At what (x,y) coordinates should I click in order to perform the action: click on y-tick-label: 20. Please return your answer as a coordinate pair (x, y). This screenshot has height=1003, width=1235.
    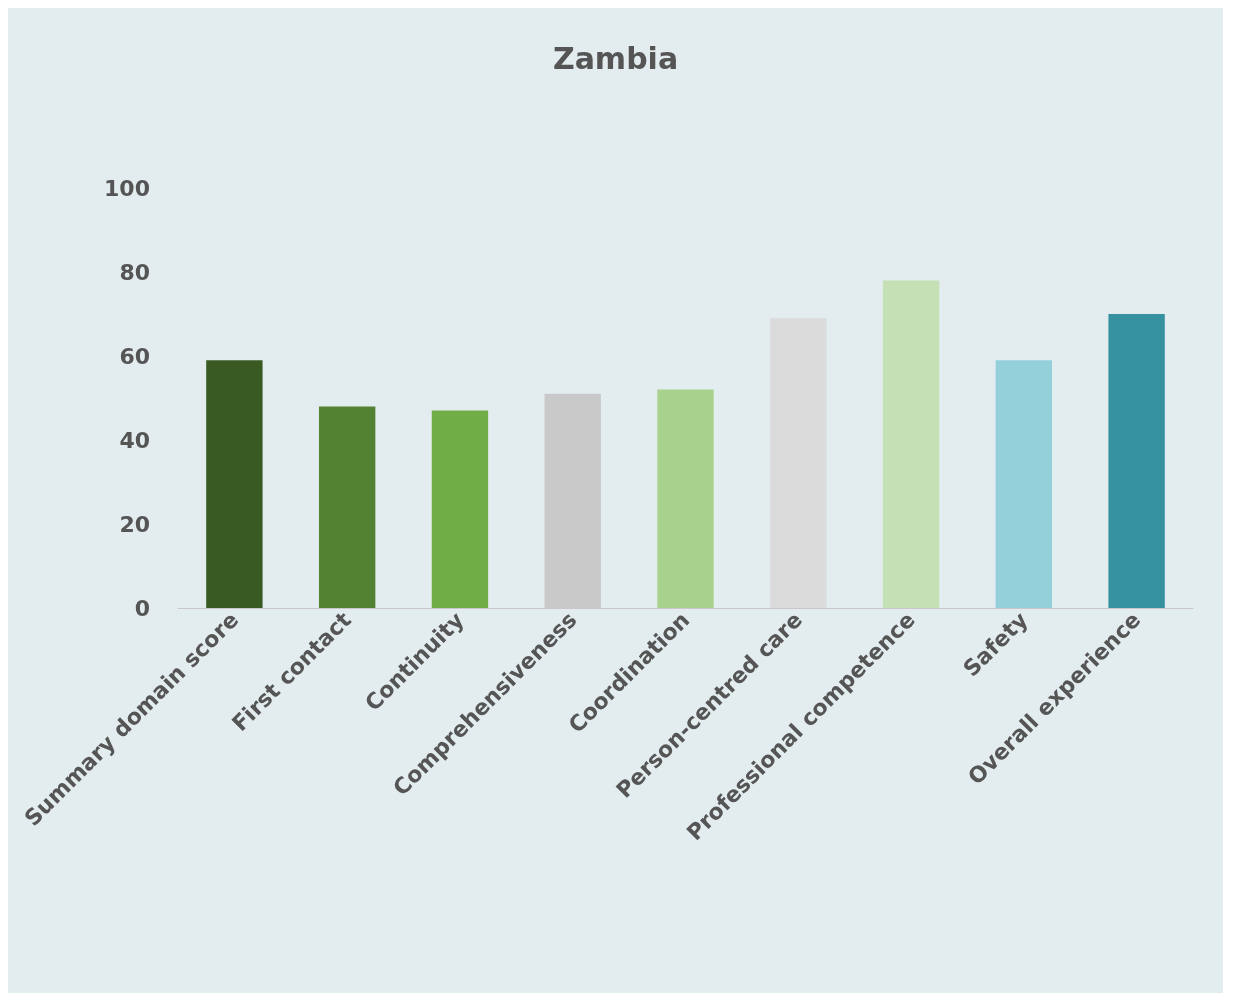
    Looking at the image, I should click on (134, 524).